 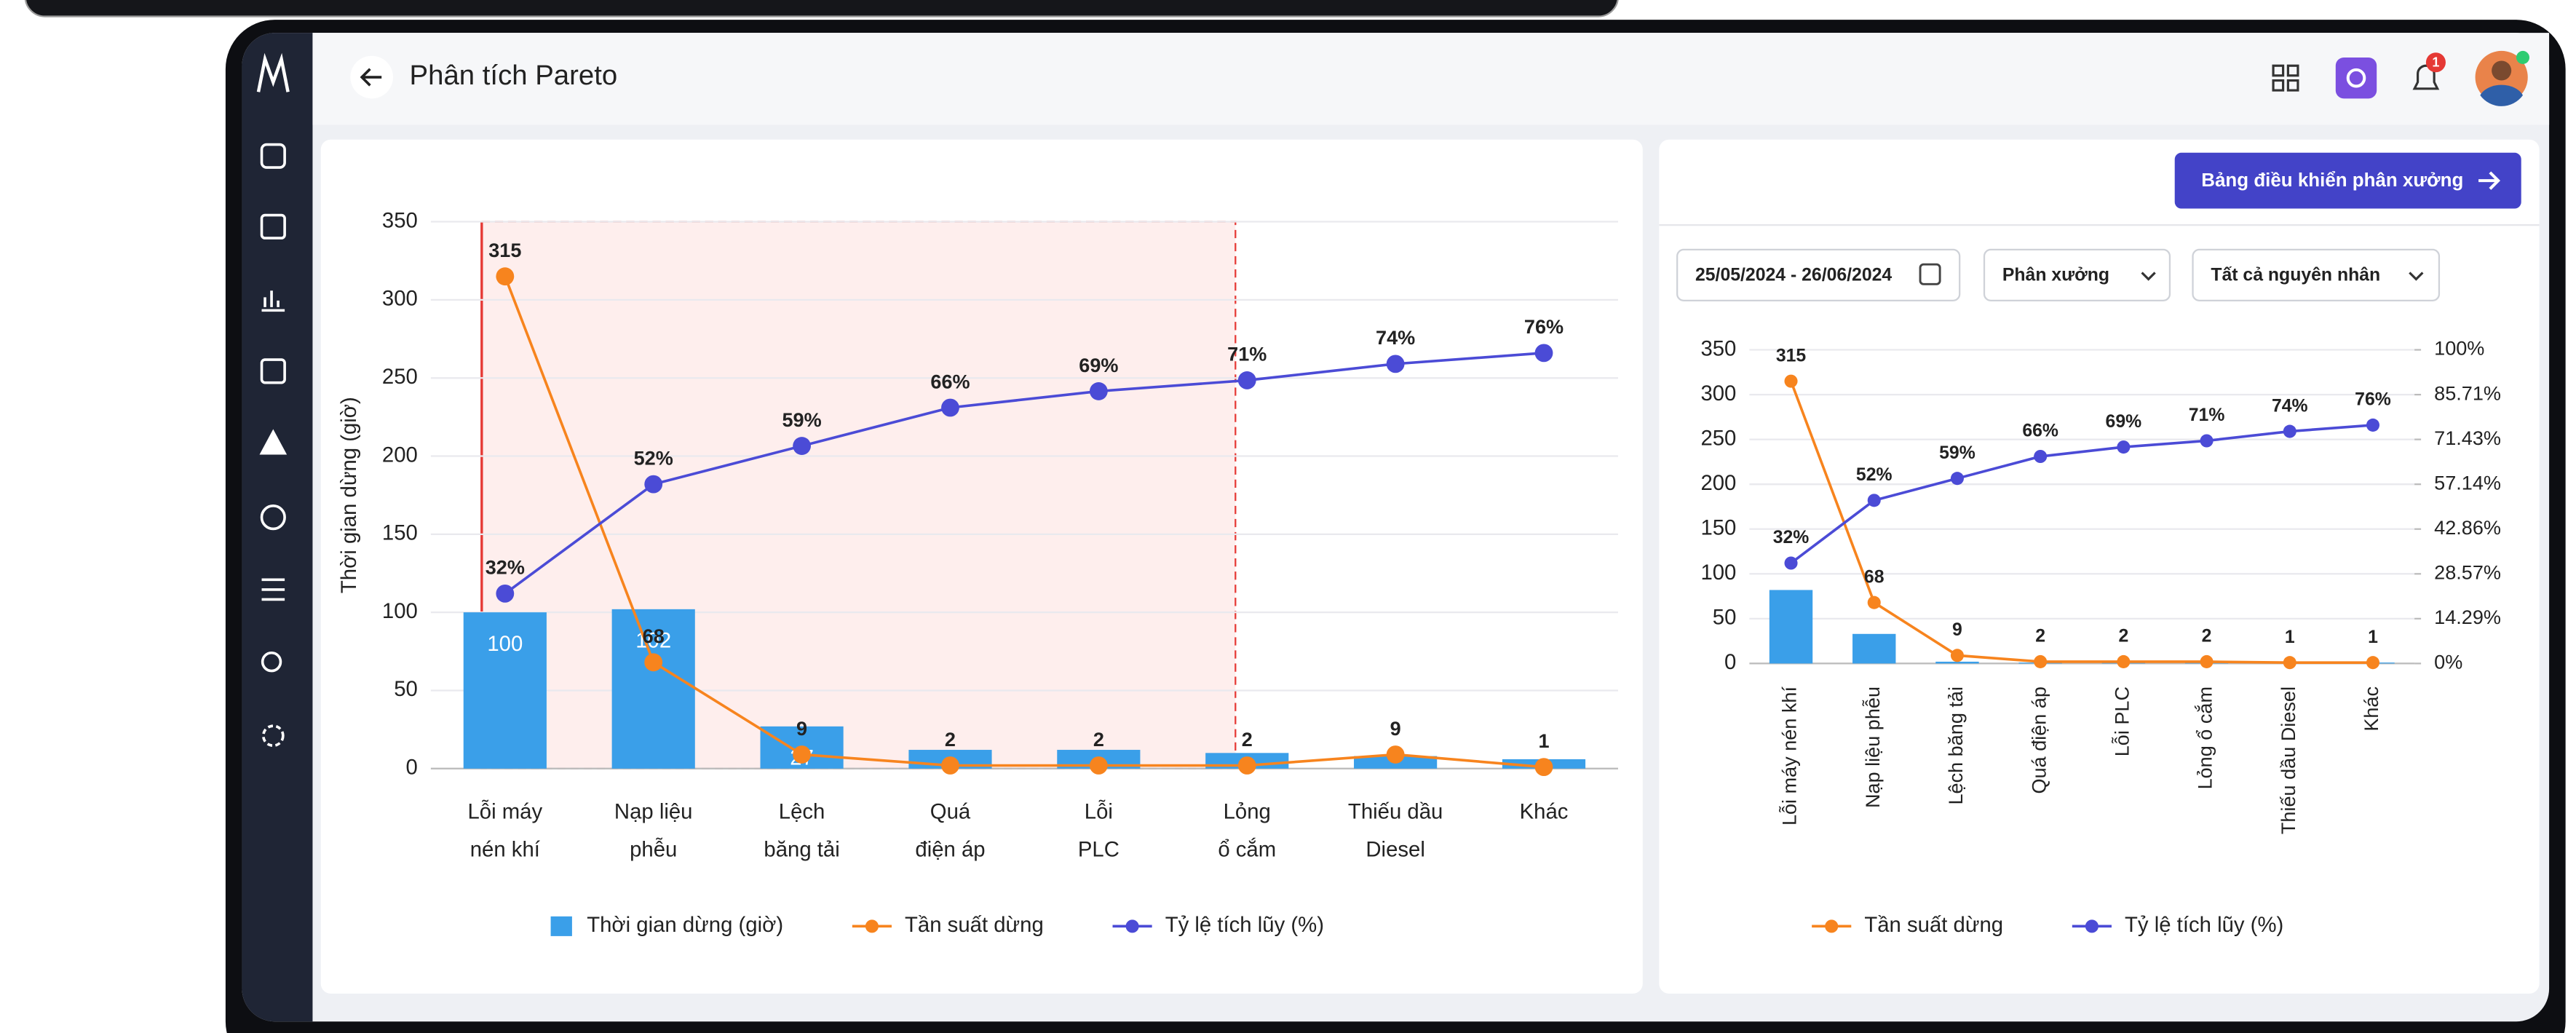 What do you see at coordinates (1791, 355) in the screenshot?
I see `point-value-label: 315` at bounding box center [1791, 355].